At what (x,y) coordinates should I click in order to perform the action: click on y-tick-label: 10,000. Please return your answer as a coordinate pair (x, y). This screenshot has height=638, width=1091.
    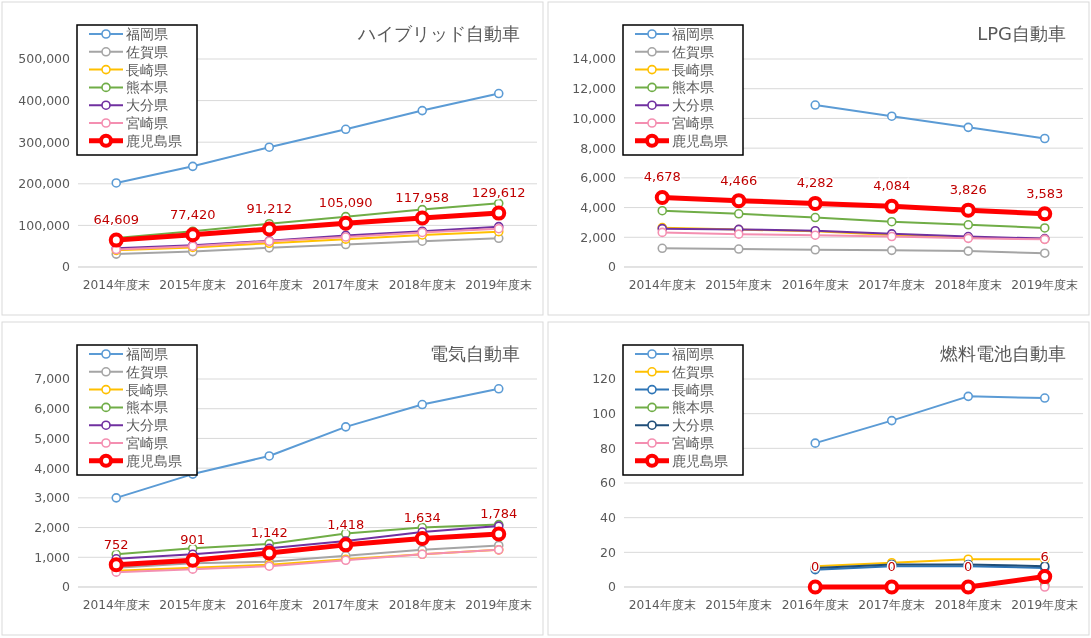
    Looking at the image, I should click on (594, 118).